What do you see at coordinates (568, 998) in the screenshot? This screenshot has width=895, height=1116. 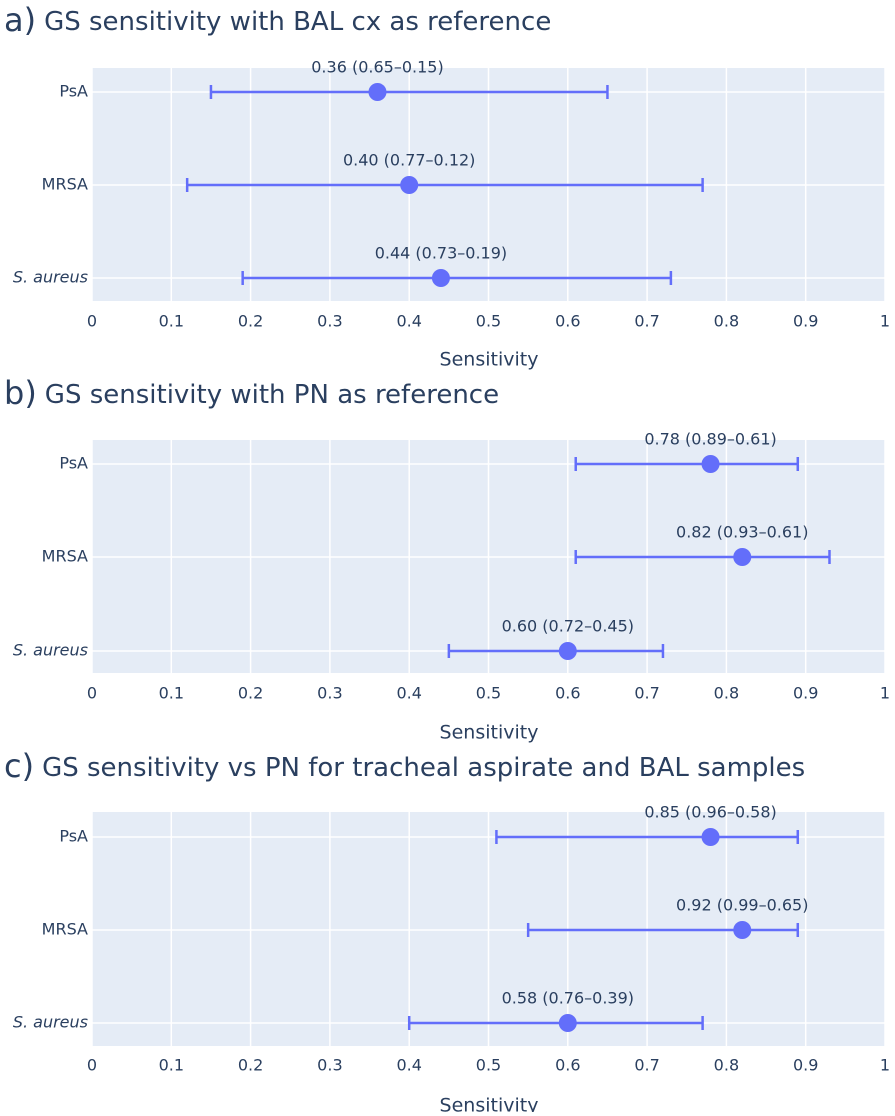 I see `data-point-label: 0.58 (0.76–0.39)` at bounding box center [568, 998].